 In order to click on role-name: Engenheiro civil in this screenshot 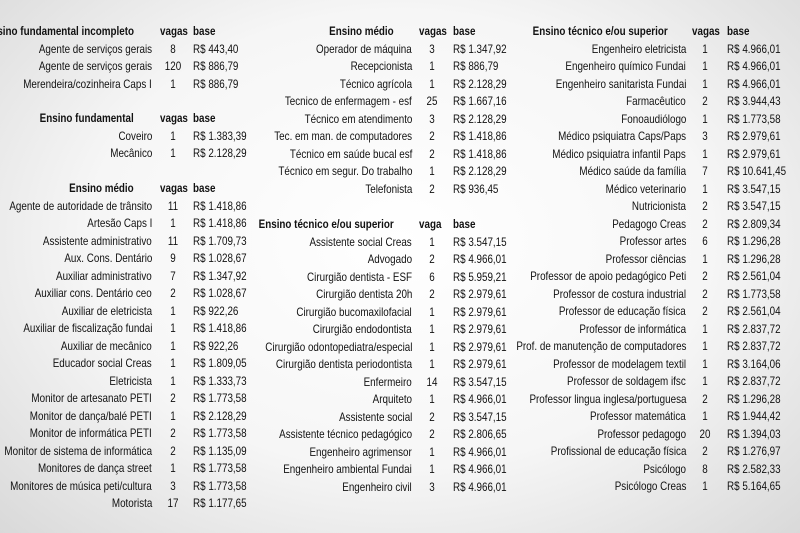, I will do `click(377, 486)`.